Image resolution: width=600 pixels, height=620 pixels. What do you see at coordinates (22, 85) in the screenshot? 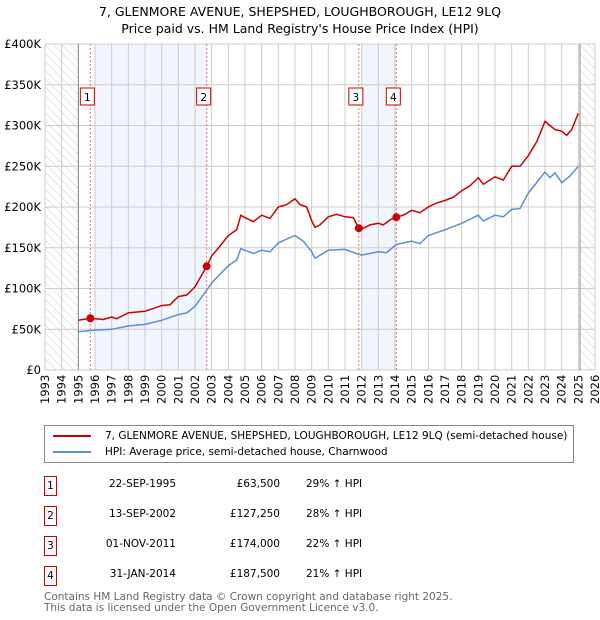
I see `y-tick-label: £350K` at bounding box center [22, 85].